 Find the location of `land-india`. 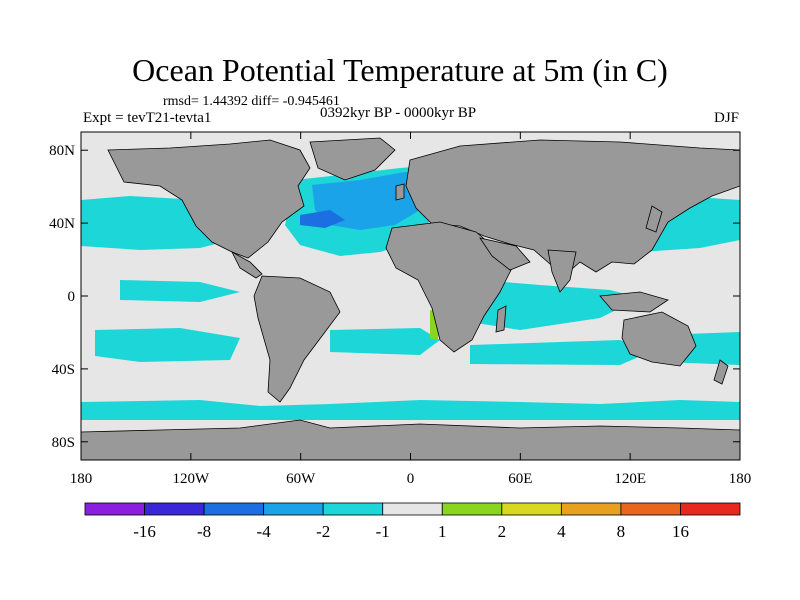

land-india is located at coordinates (562, 271).